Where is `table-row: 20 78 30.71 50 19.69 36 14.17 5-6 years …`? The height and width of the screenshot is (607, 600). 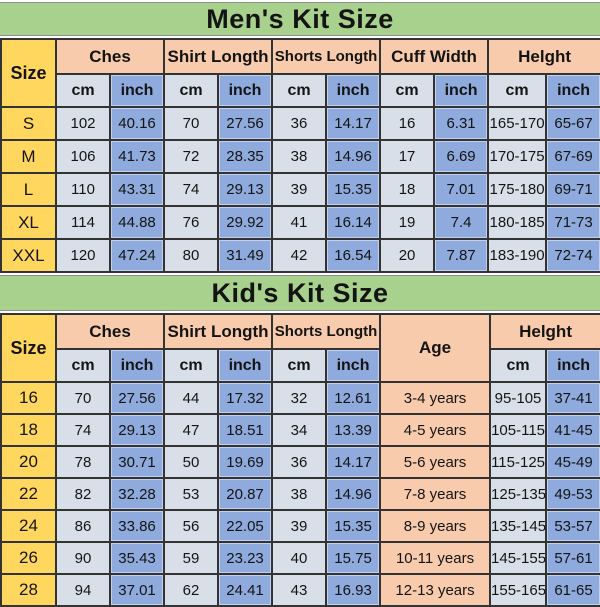
table-row: 20 78 30.71 50 19.69 36 14.17 5-6 years … is located at coordinates (300, 462).